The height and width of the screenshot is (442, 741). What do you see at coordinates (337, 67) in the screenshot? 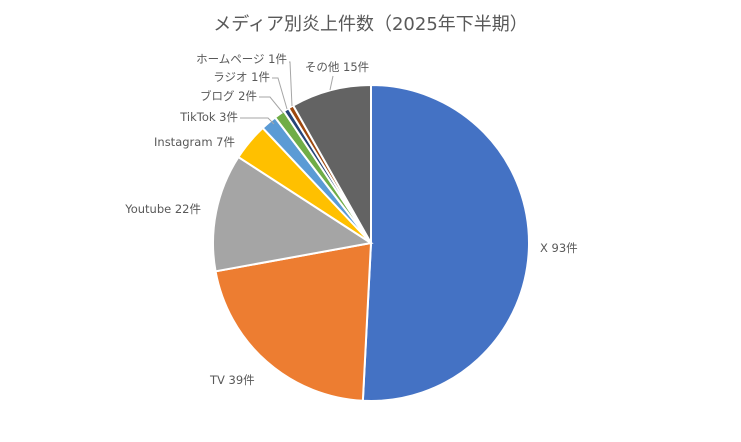
I see `data-label-8: その他 15件` at bounding box center [337, 67].